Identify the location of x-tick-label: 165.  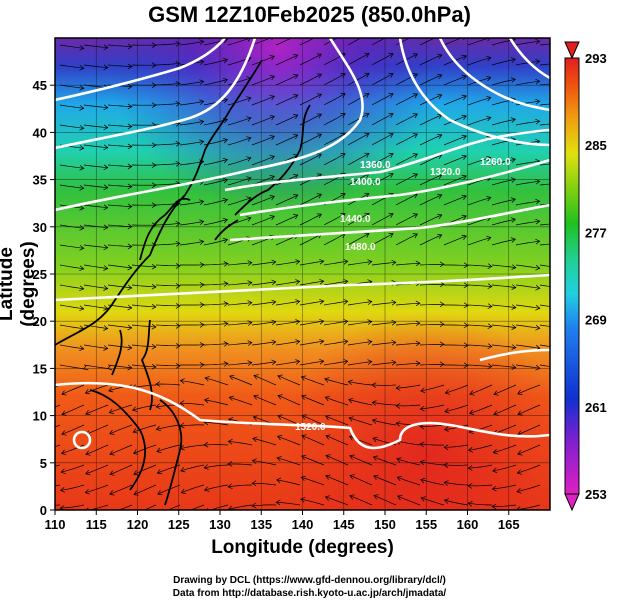
(509, 524).